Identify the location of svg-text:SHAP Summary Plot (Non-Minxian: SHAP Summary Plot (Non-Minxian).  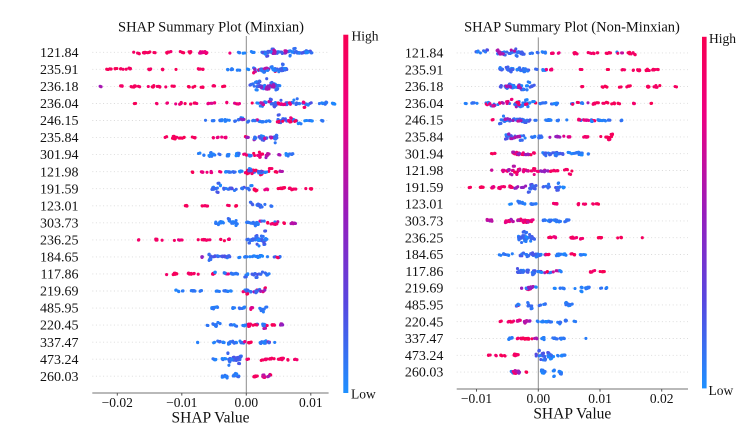
(572, 28).